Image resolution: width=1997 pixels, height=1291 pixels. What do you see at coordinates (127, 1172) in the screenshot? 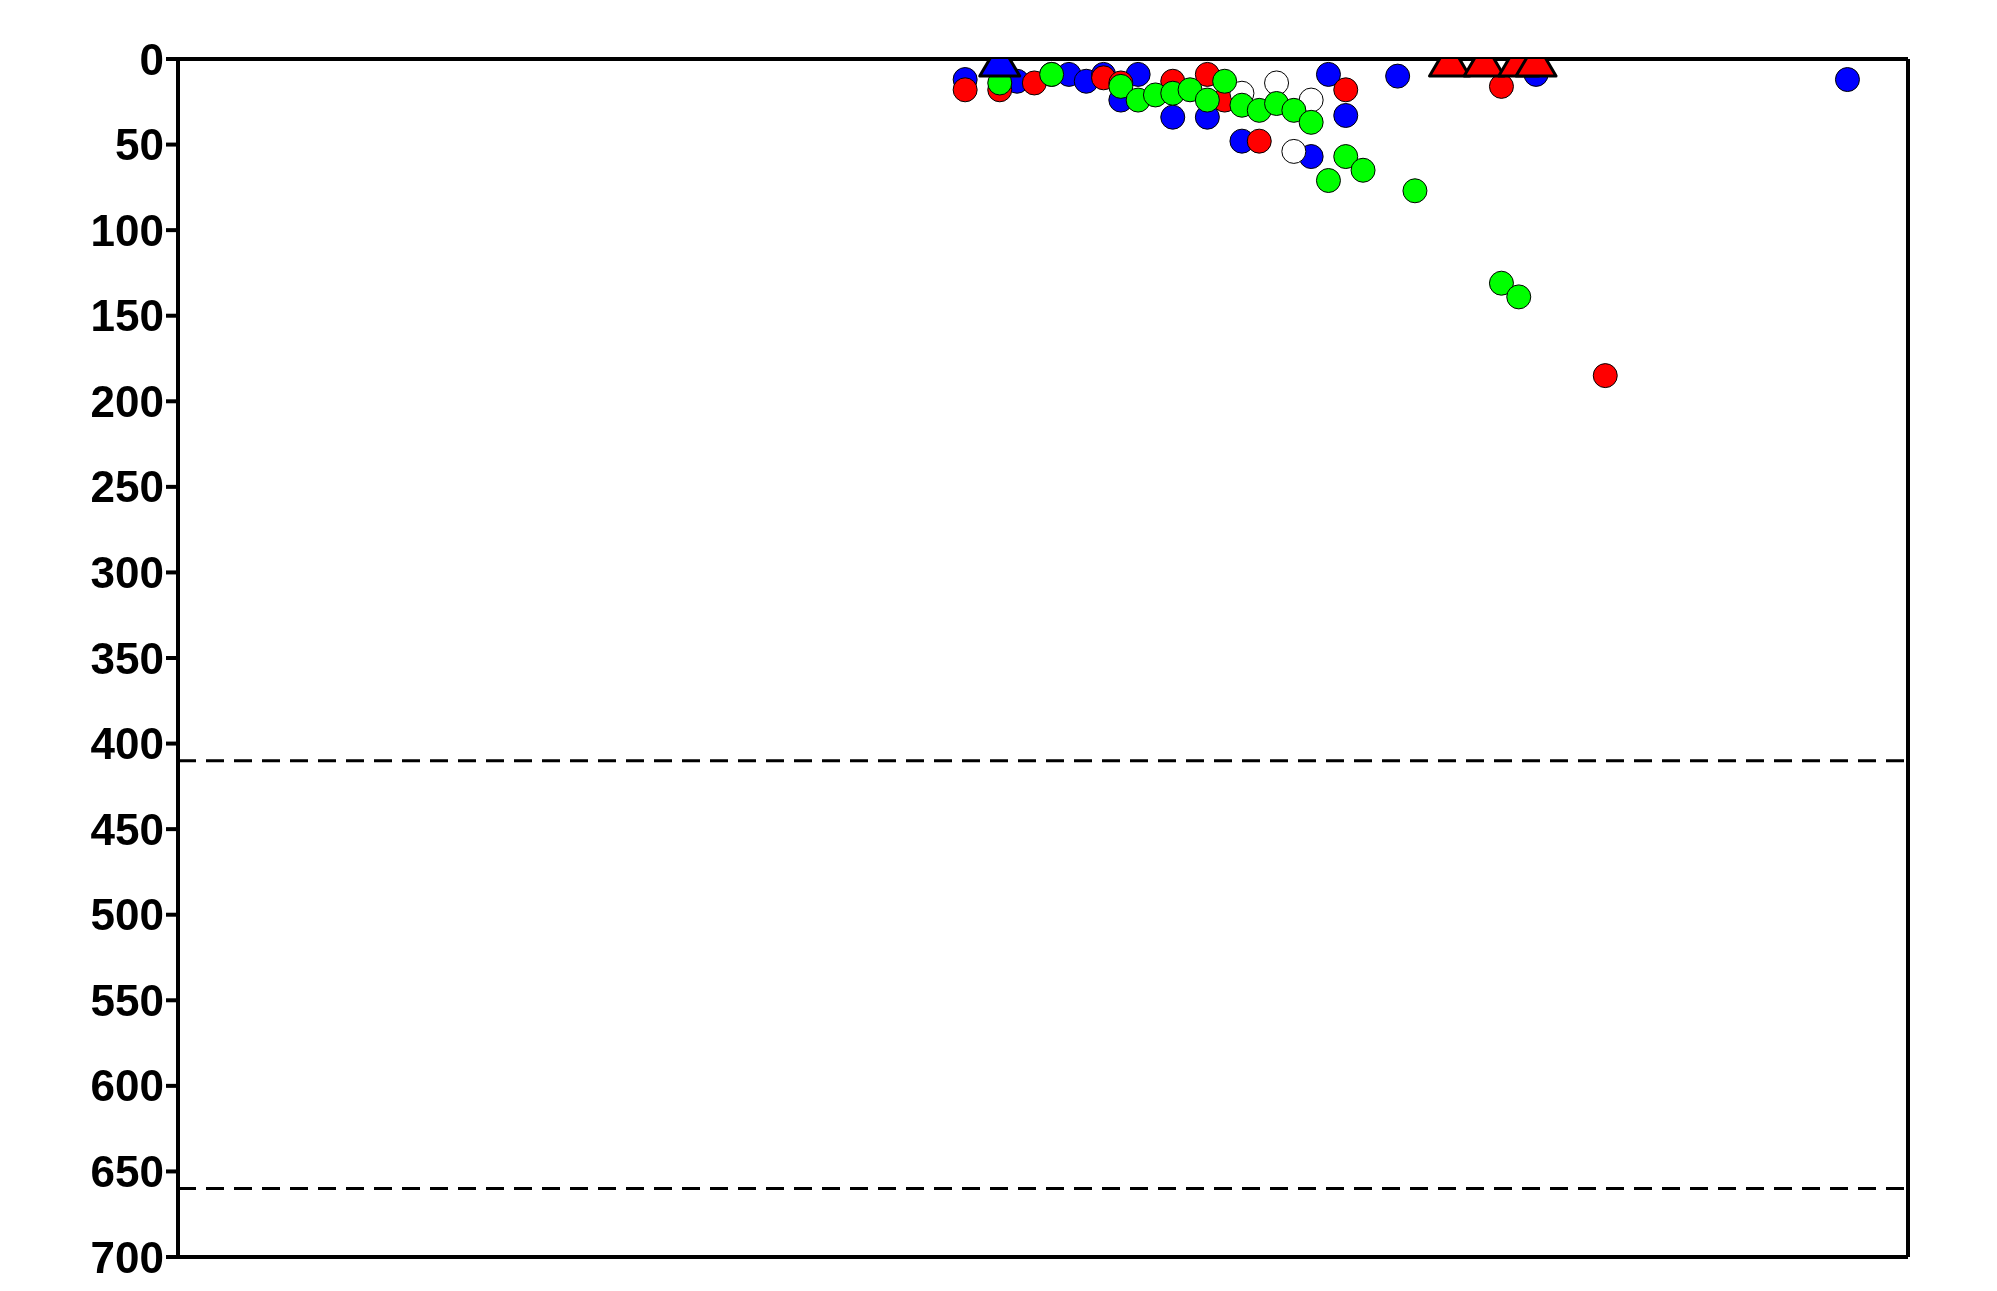
I see `y-tick-label: 650` at bounding box center [127, 1172].